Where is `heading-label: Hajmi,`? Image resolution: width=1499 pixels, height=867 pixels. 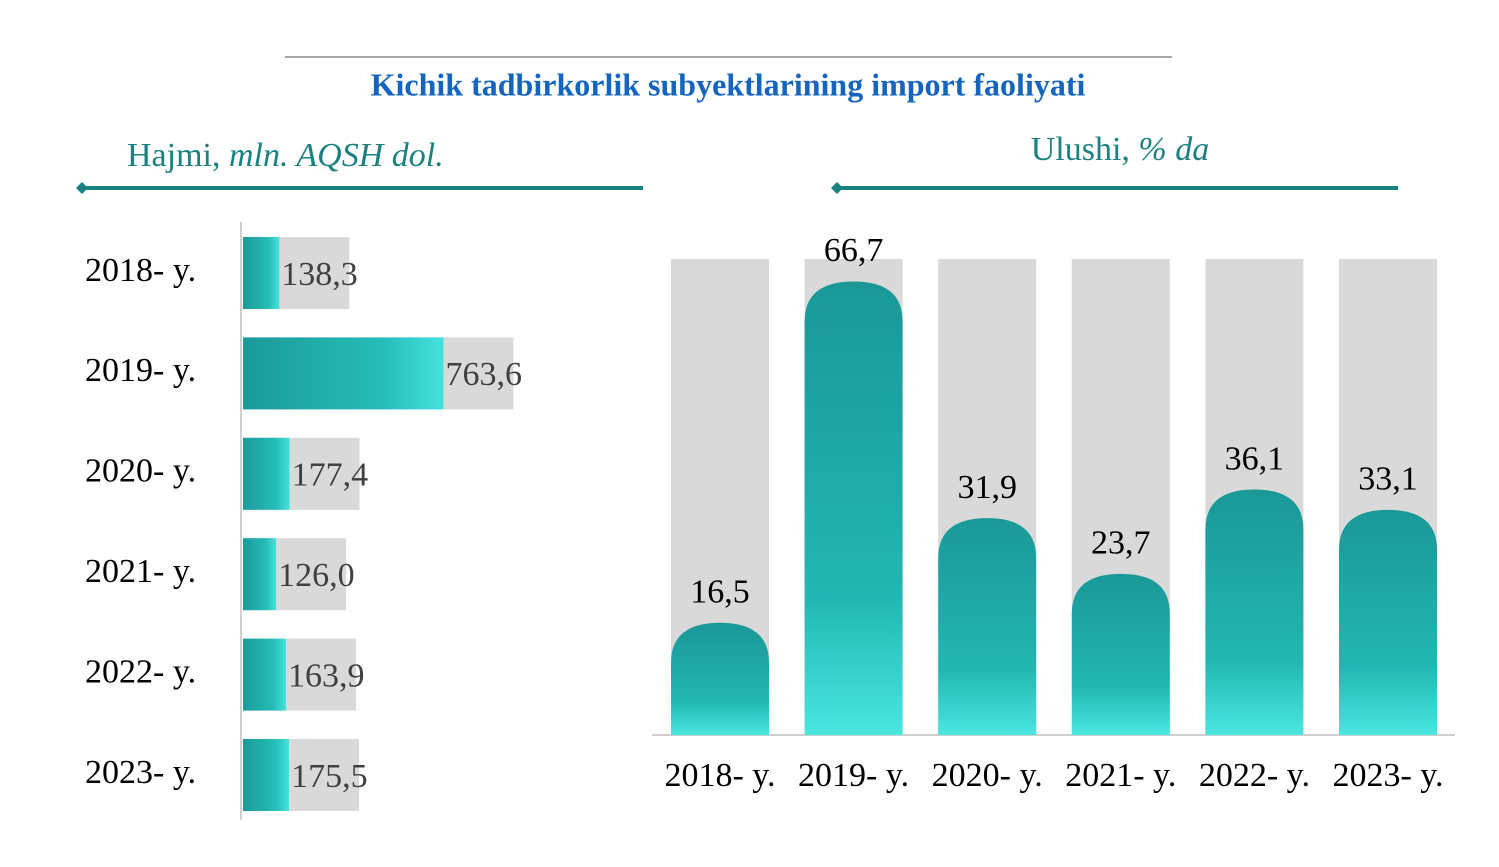
heading-label: Hajmi, is located at coordinates (173, 155).